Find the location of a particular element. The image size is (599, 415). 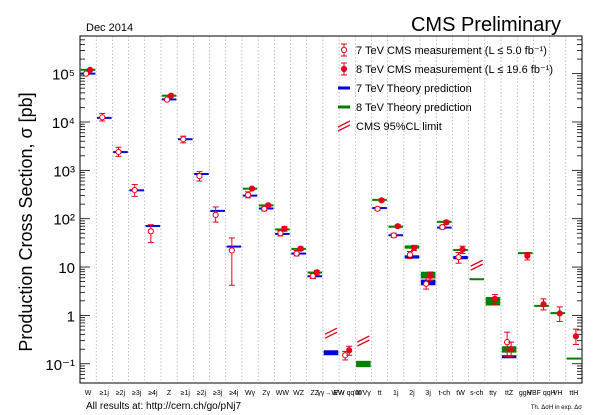

x-tick-label: 3j is located at coordinates (428, 393).